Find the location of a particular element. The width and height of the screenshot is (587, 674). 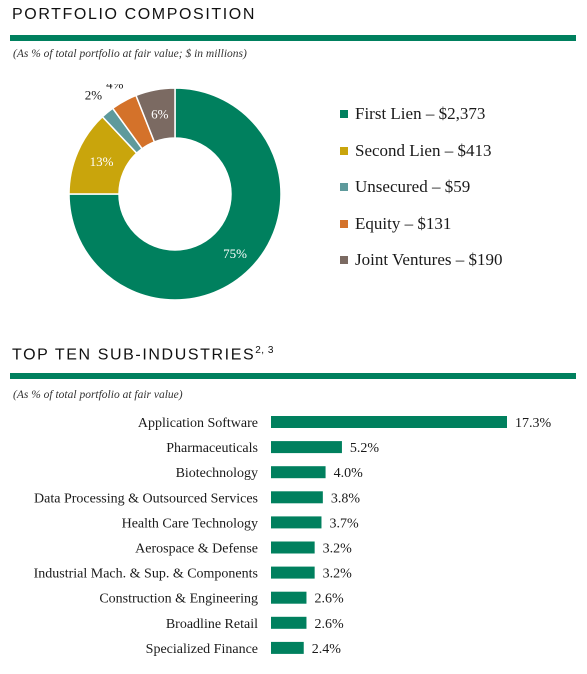

bar-health-care-technology is located at coordinates (296, 522).